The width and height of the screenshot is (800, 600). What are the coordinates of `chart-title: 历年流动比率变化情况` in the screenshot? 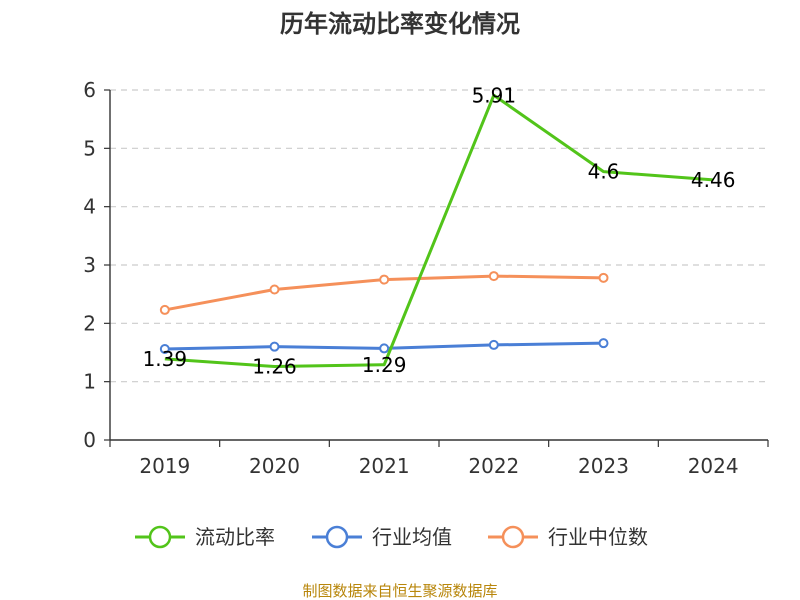 It's located at (400, 24).